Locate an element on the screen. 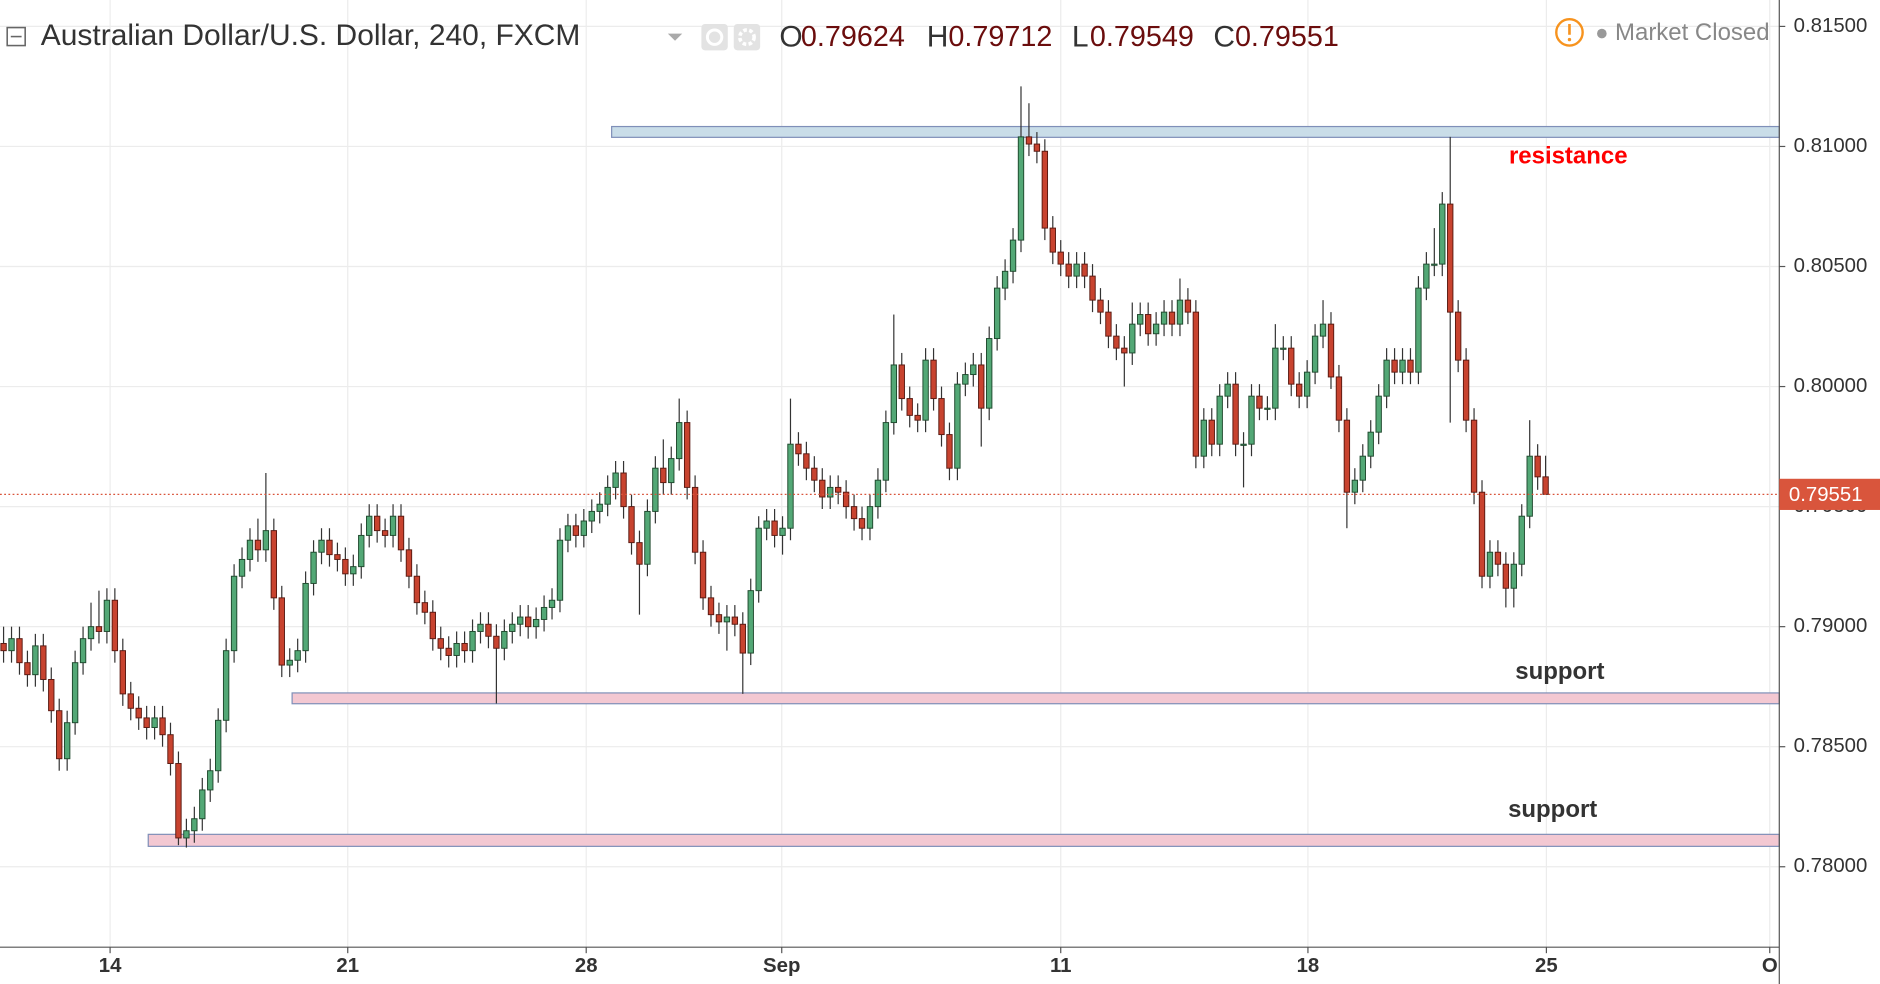  x-tick-label: 11 is located at coordinates (1061, 966).